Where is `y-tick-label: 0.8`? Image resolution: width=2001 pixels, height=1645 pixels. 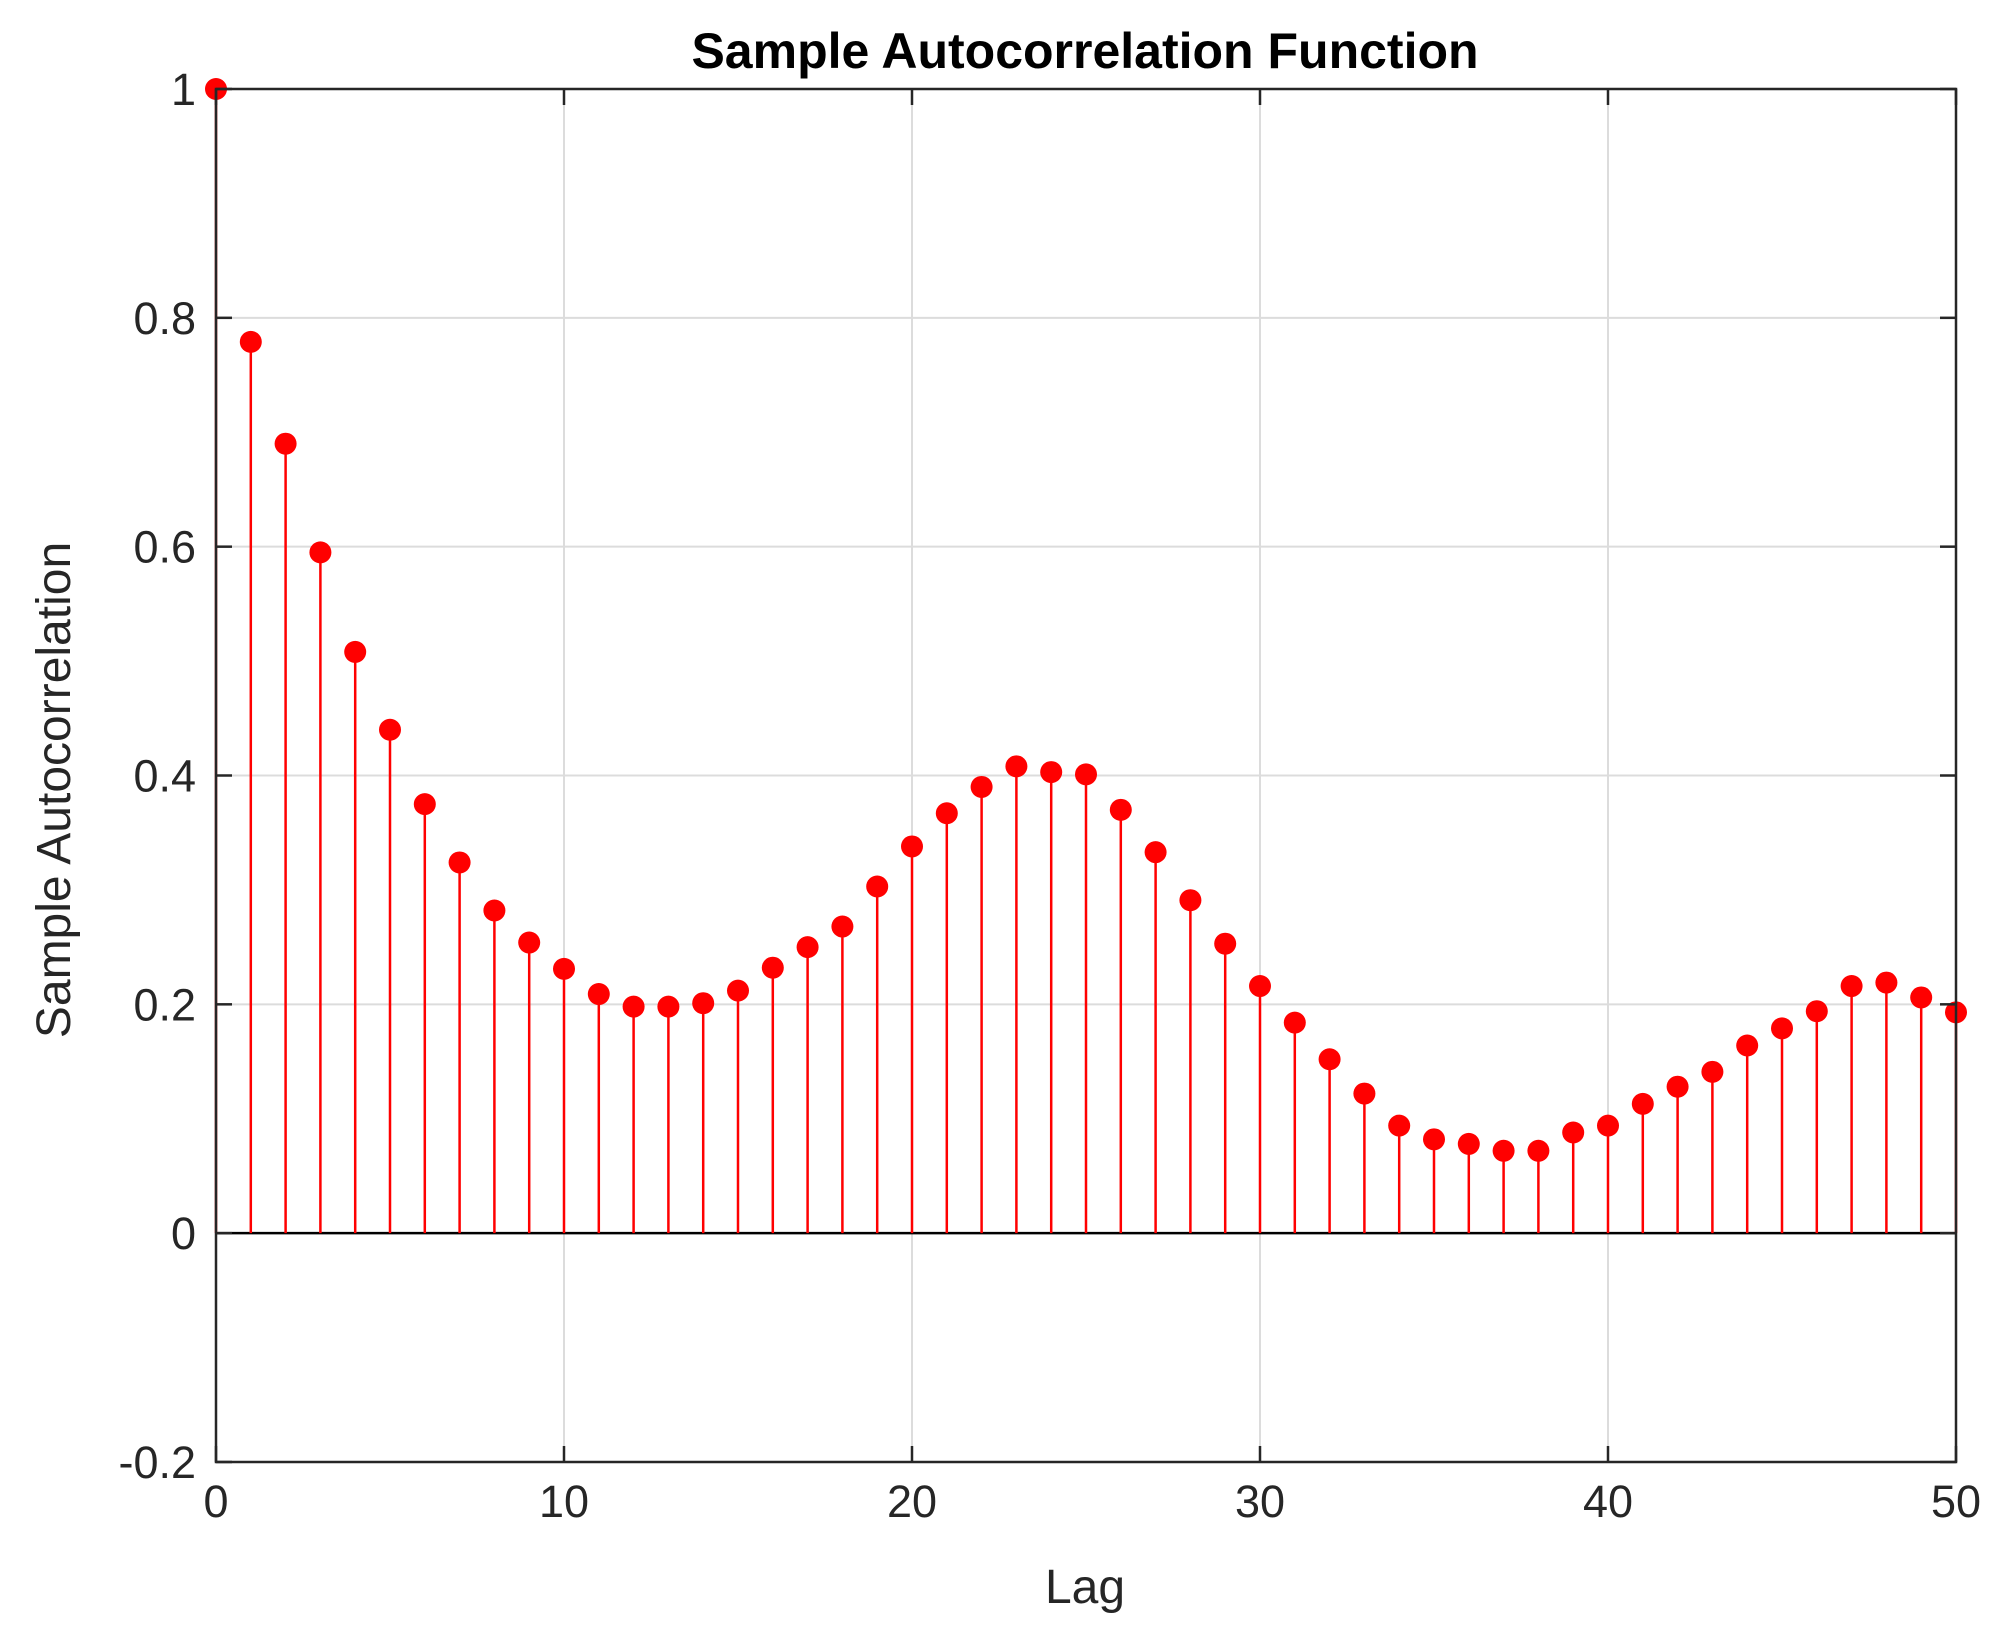
y-tick-label: 0.8 is located at coordinates (164, 318).